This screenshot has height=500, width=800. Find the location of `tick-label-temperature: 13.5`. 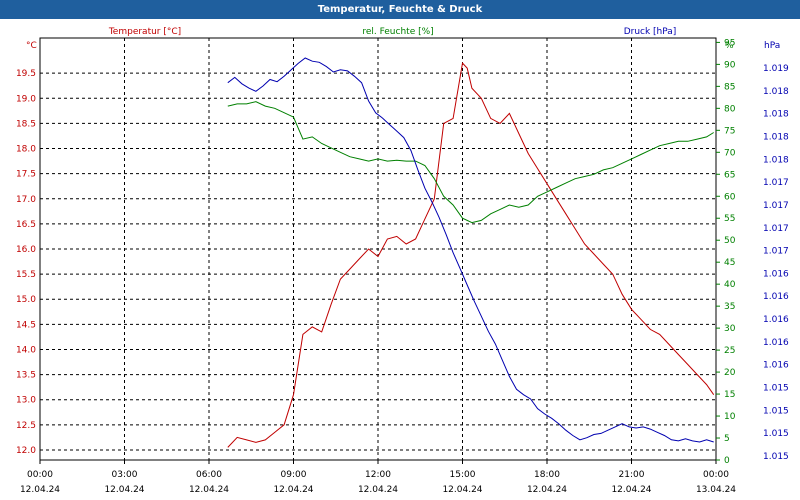

tick-label-temperature: 13.5 is located at coordinates (26, 376).